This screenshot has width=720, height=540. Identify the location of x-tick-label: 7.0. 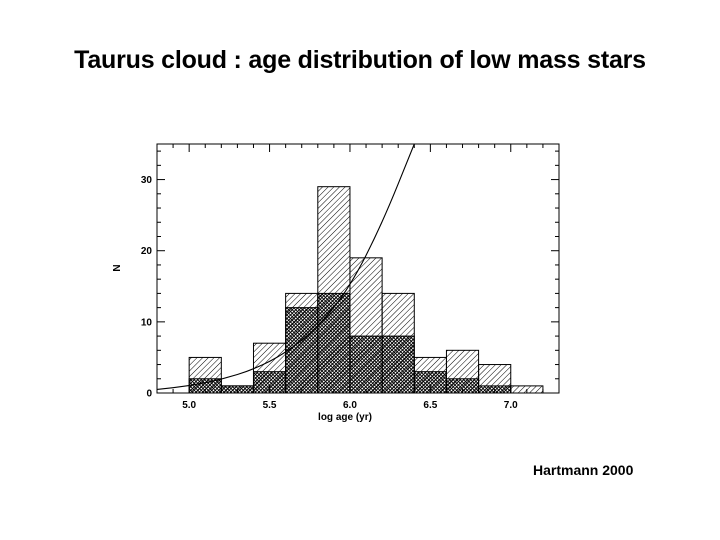
(511, 405).